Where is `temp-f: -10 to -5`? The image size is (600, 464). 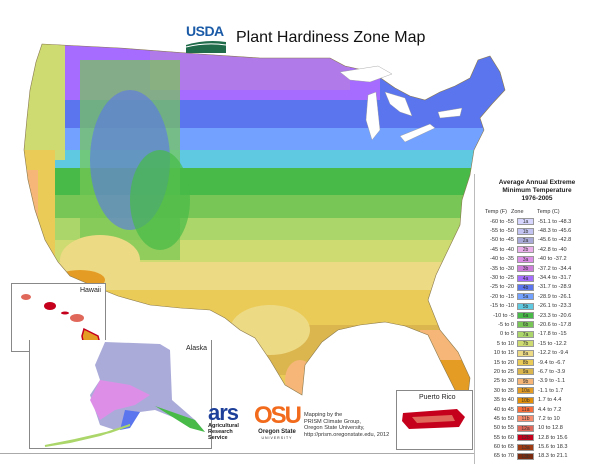
temp-f: -10 to -5 is located at coordinates (503, 315).